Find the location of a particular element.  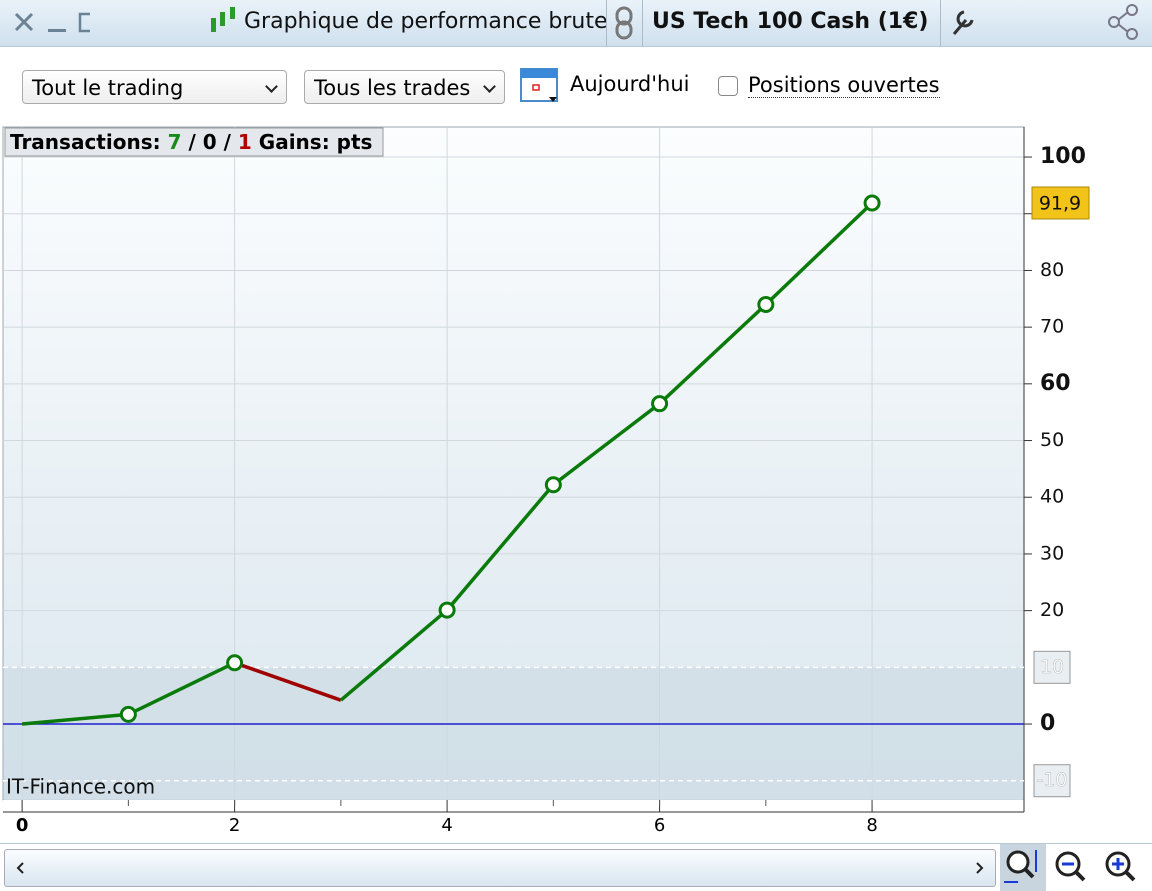

open-positions-checkbox is located at coordinates (728, 86).